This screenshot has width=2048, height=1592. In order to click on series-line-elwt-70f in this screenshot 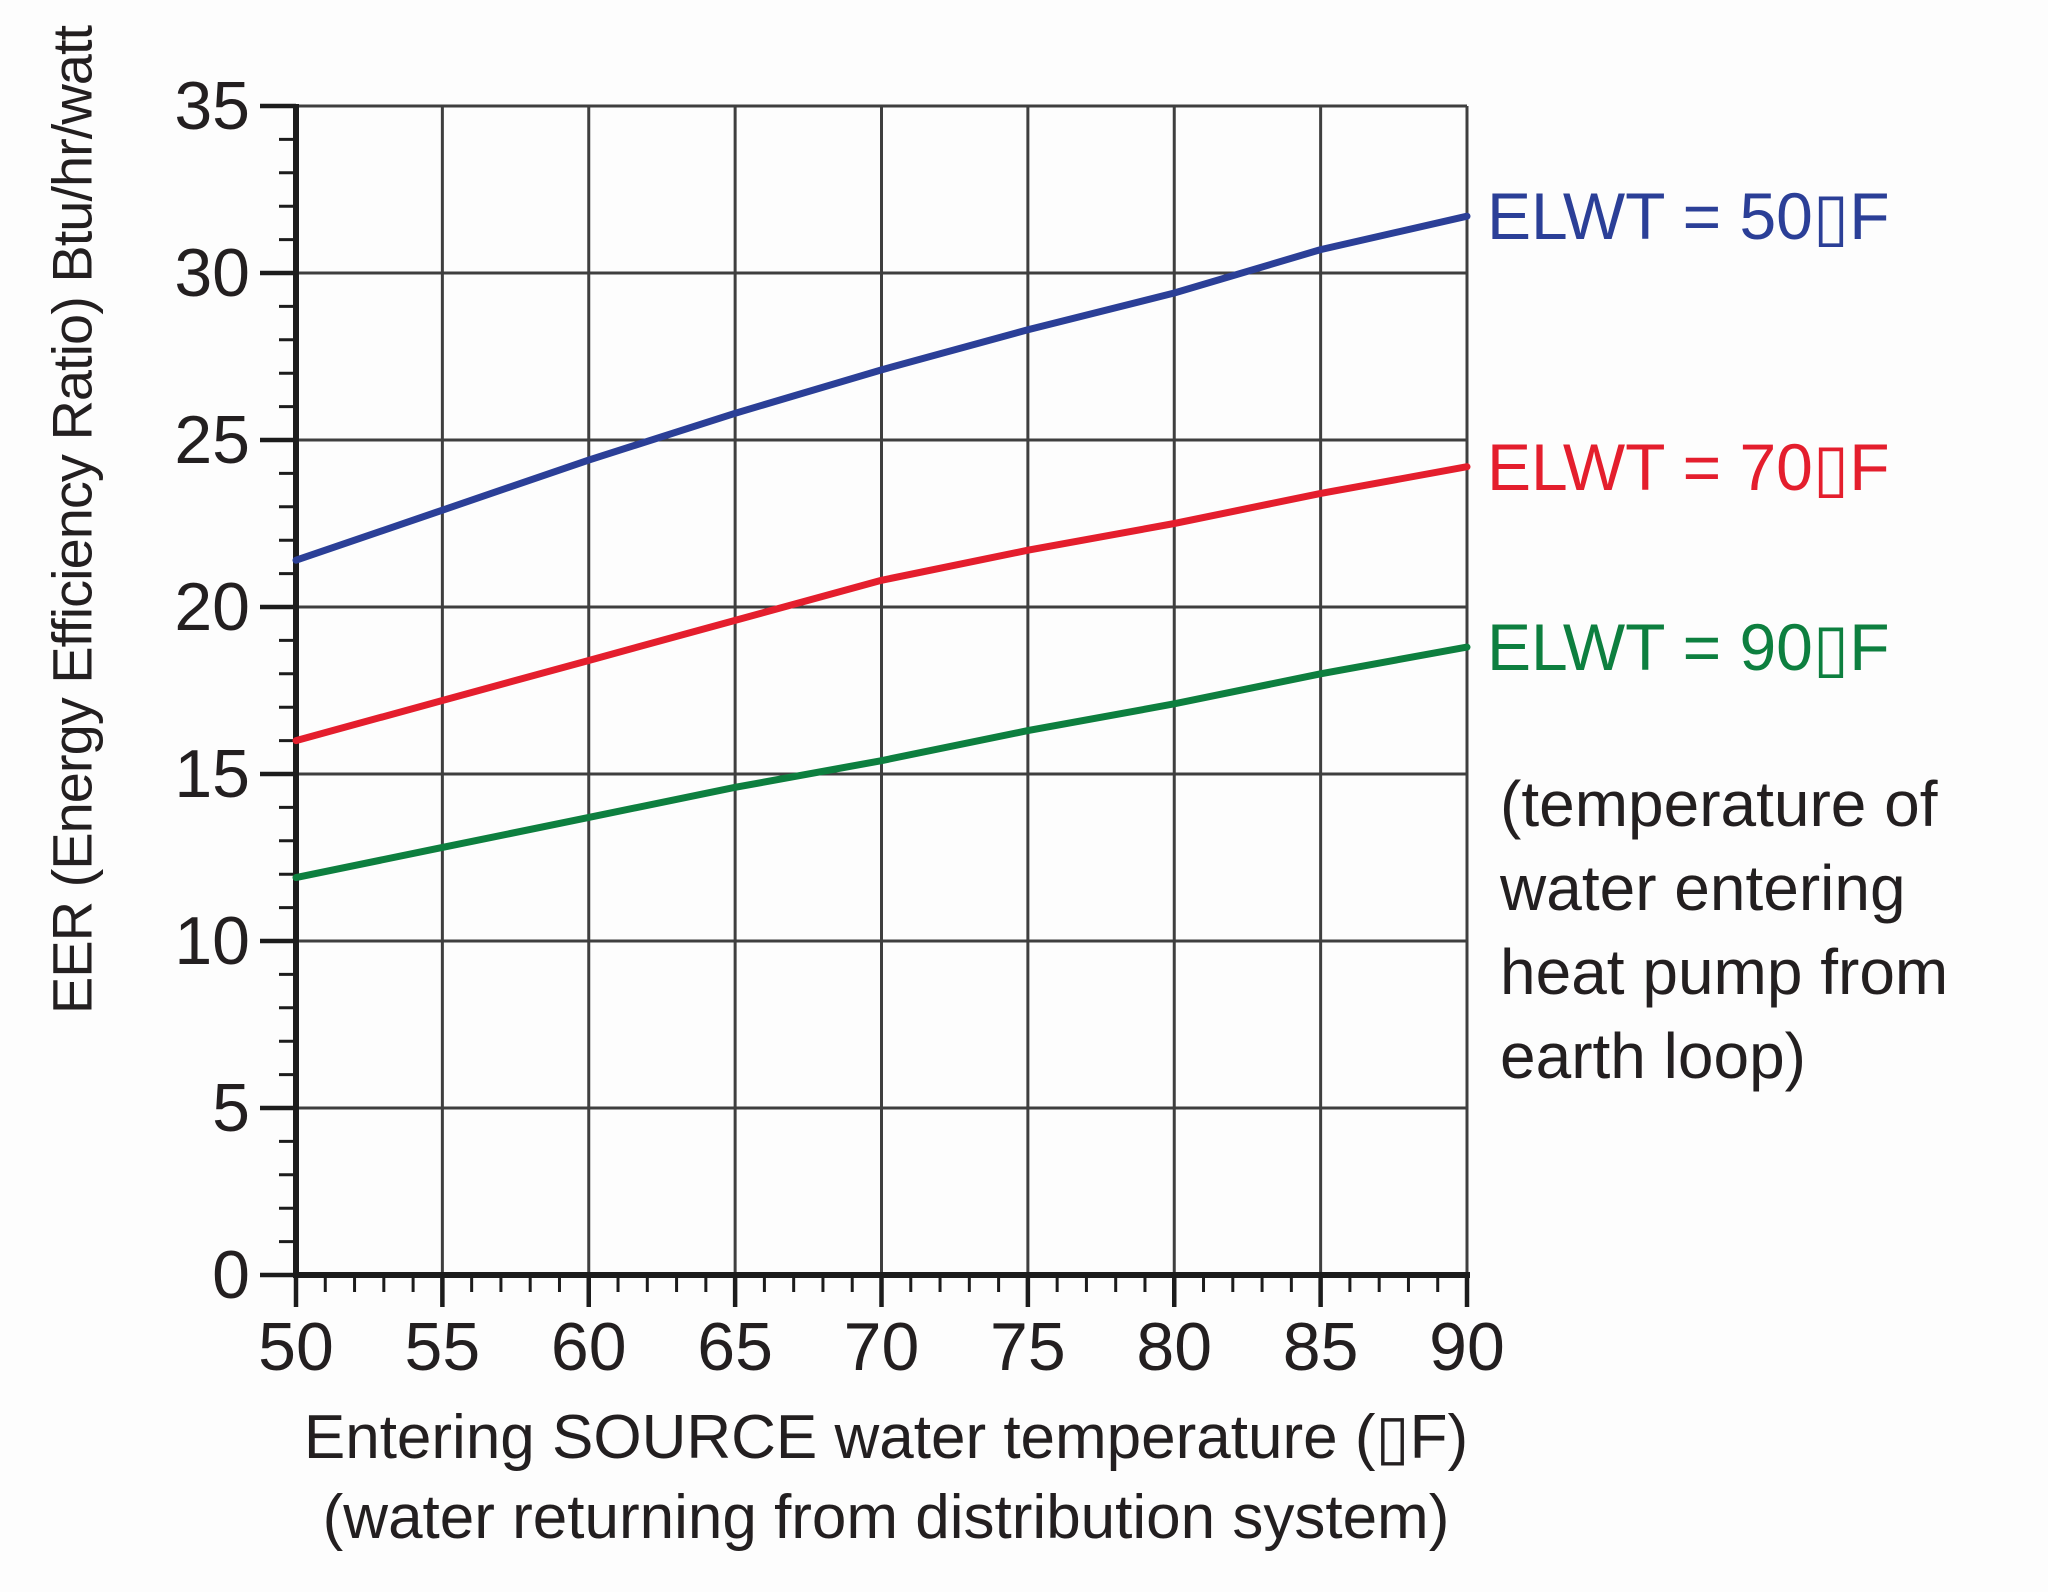, I will do `click(881, 604)`.